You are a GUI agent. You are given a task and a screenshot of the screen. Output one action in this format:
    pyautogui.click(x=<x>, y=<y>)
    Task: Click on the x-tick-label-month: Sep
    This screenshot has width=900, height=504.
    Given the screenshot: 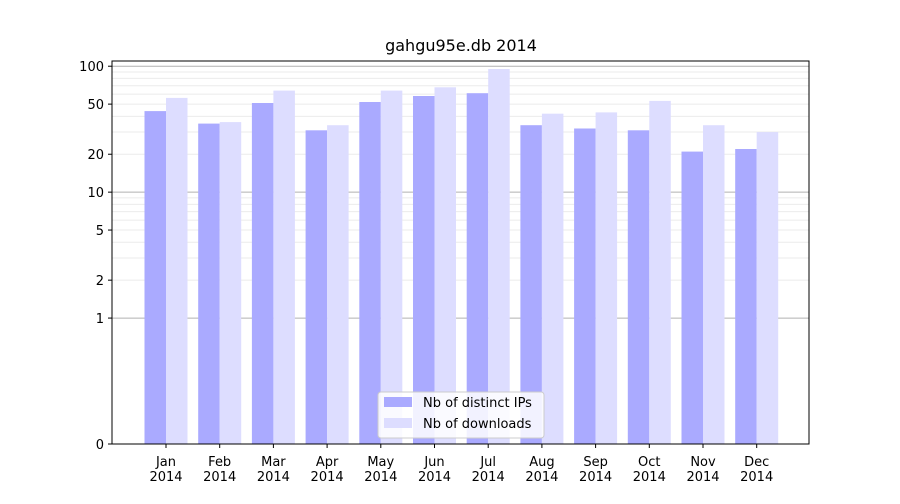 What is the action you would take?
    pyautogui.click(x=595, y=462)
    